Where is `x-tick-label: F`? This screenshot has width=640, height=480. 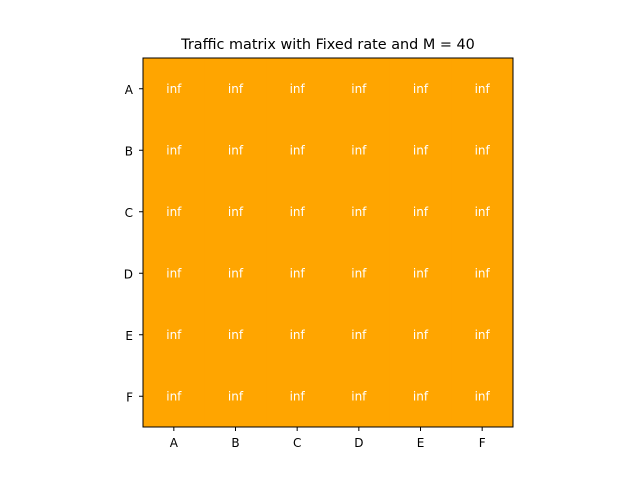
x-tick-label: F is located at coordinates (482, 443).